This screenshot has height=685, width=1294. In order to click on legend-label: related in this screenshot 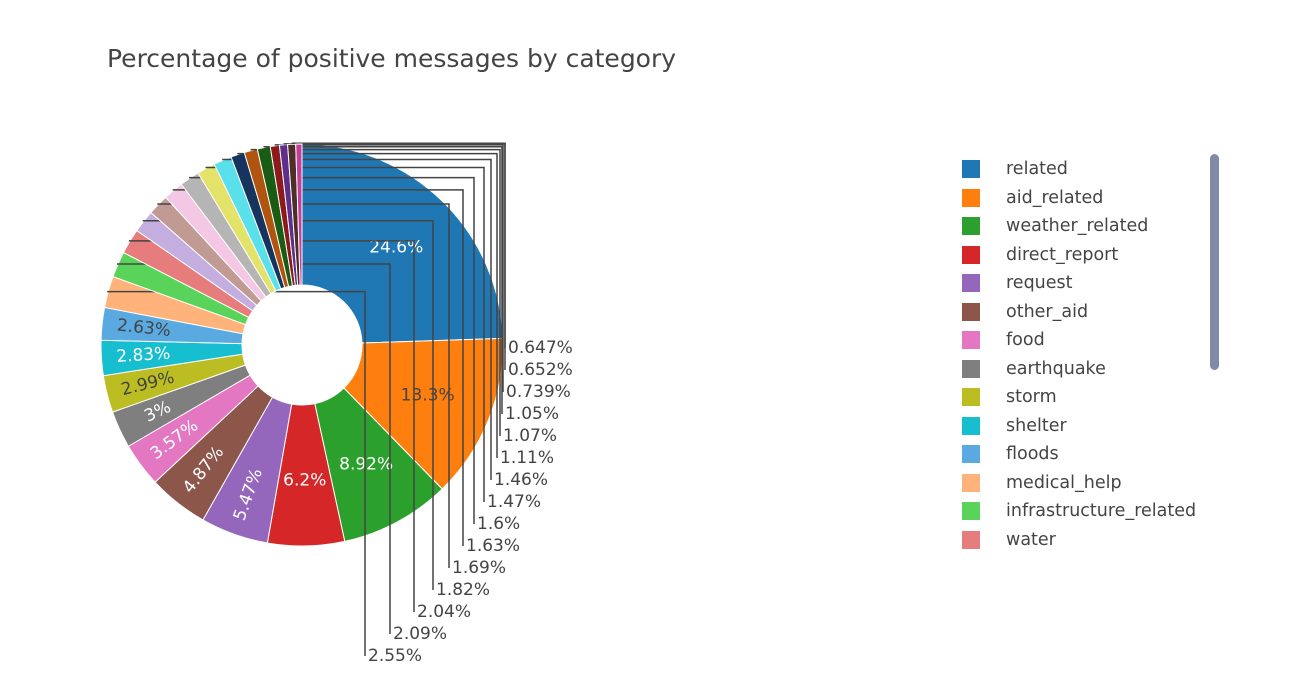, I will do `click(1037, 169)`.